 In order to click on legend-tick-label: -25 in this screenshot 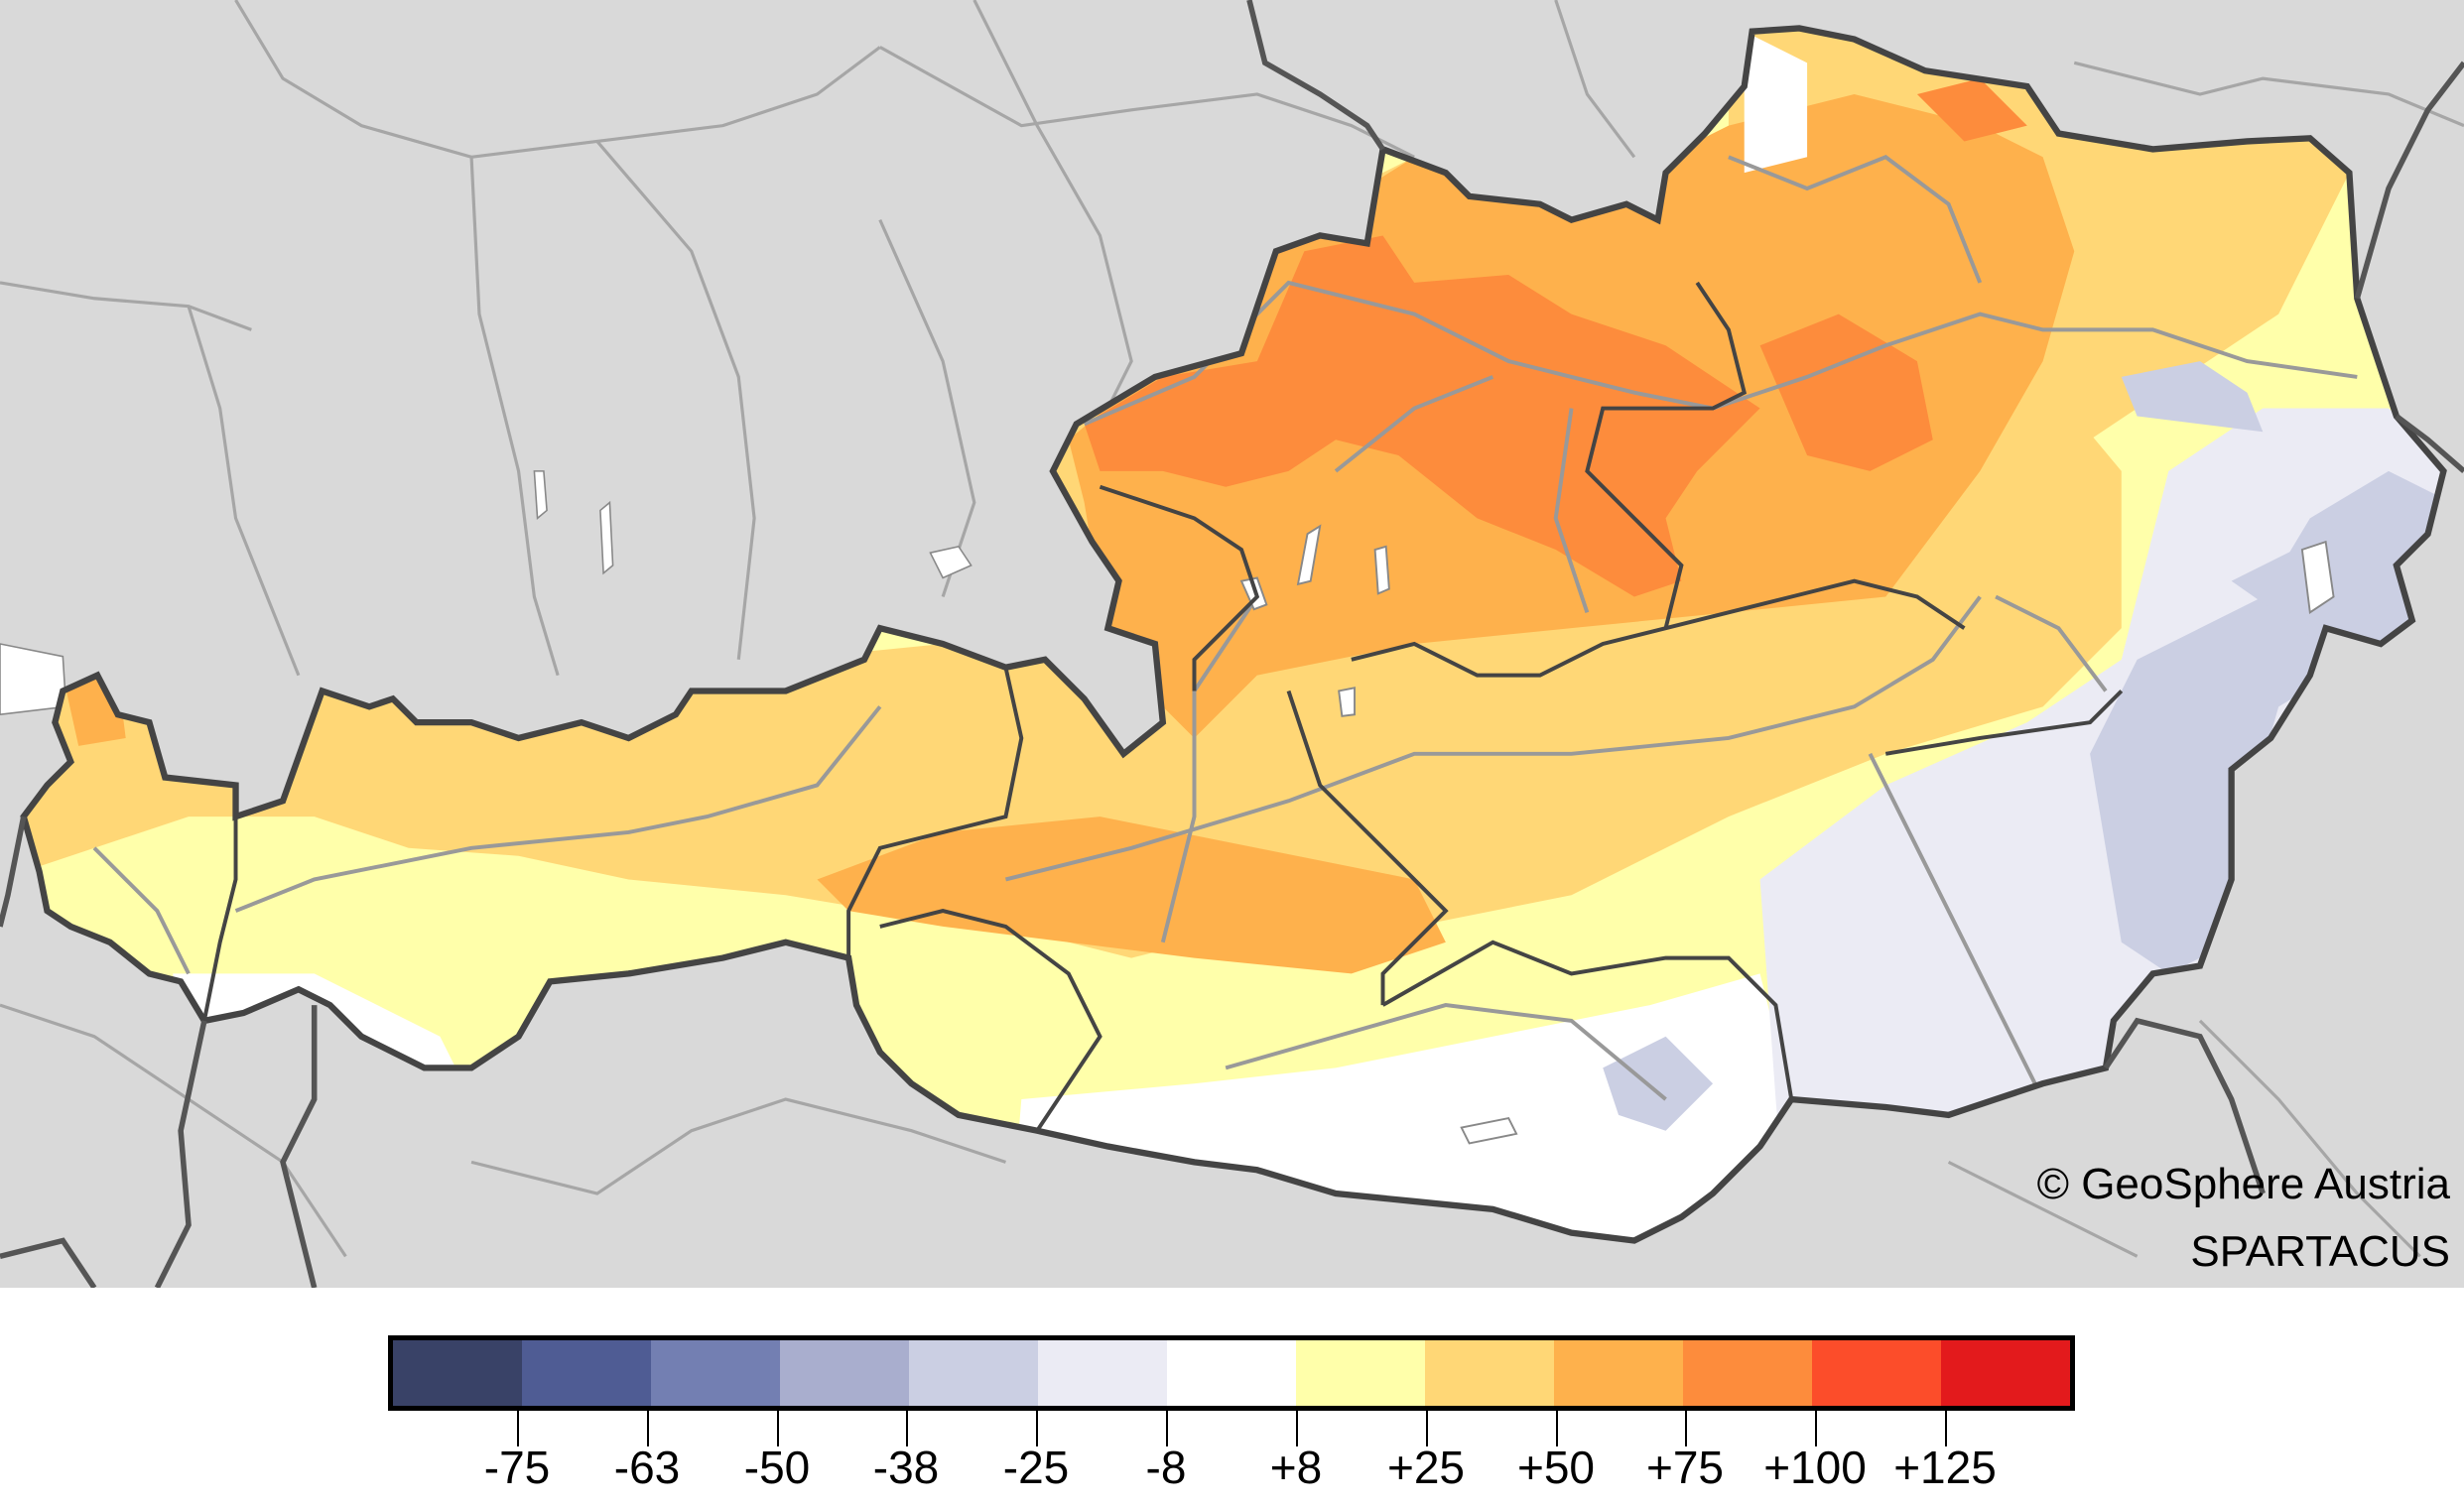, I will do `click(1036, 1467)`.